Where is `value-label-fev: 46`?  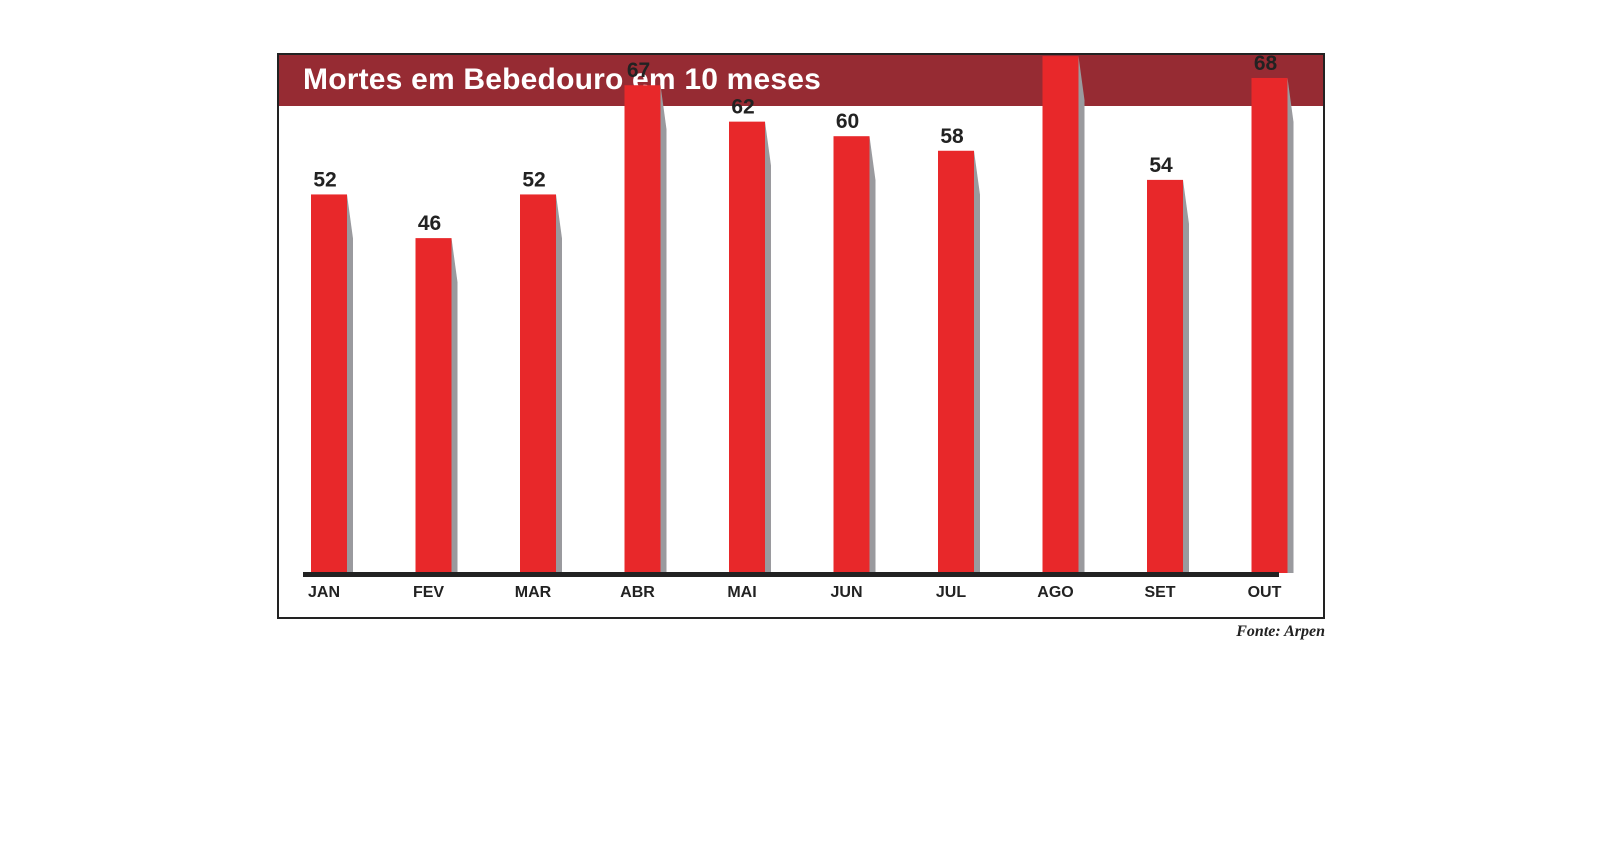
value-label-fev: 46 is located at coordinates (429, 223).